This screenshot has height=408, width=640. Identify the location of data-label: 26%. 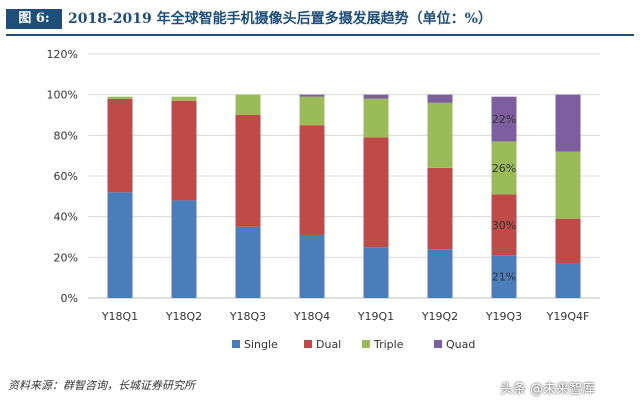
(504, 168).